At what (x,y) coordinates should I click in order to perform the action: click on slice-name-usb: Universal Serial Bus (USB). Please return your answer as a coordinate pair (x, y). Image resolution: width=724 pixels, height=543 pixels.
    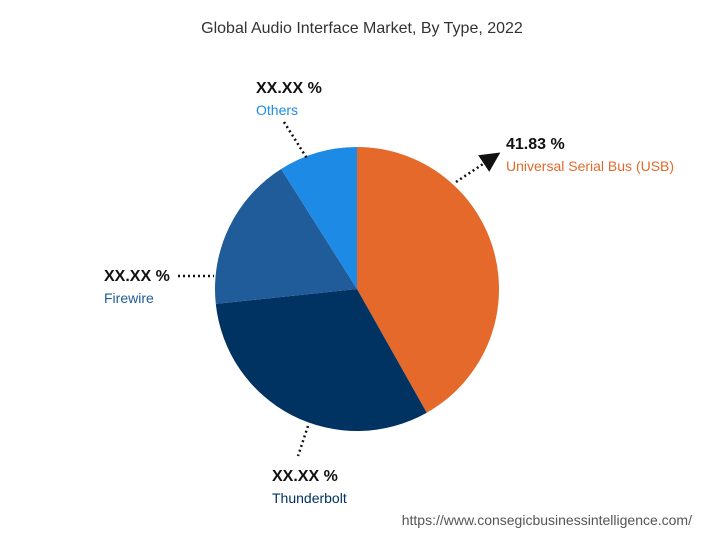
    Looking at the image, I should click on (590, 166).